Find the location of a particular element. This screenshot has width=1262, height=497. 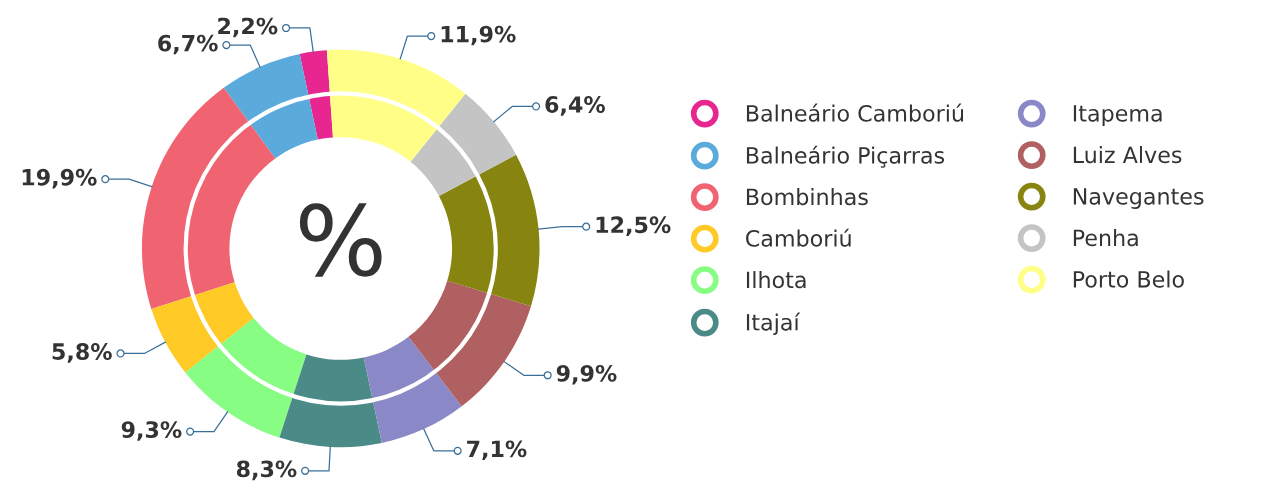

data-label: 5,8% is located at coordinates (82, 353).